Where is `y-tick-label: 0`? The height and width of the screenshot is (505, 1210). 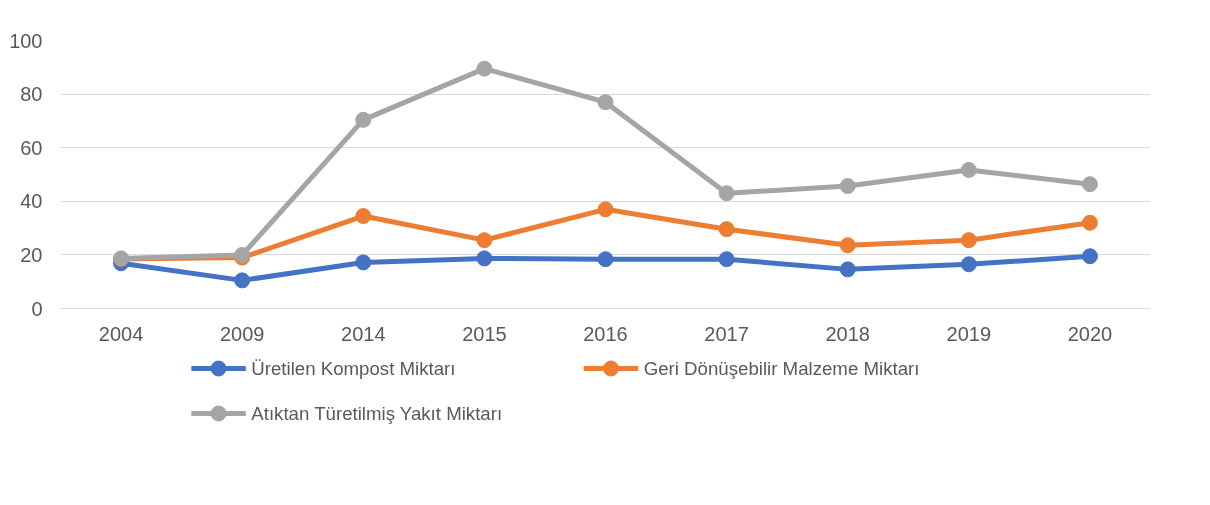
y-tick-label: 0 is located at coordinates (37, 308).